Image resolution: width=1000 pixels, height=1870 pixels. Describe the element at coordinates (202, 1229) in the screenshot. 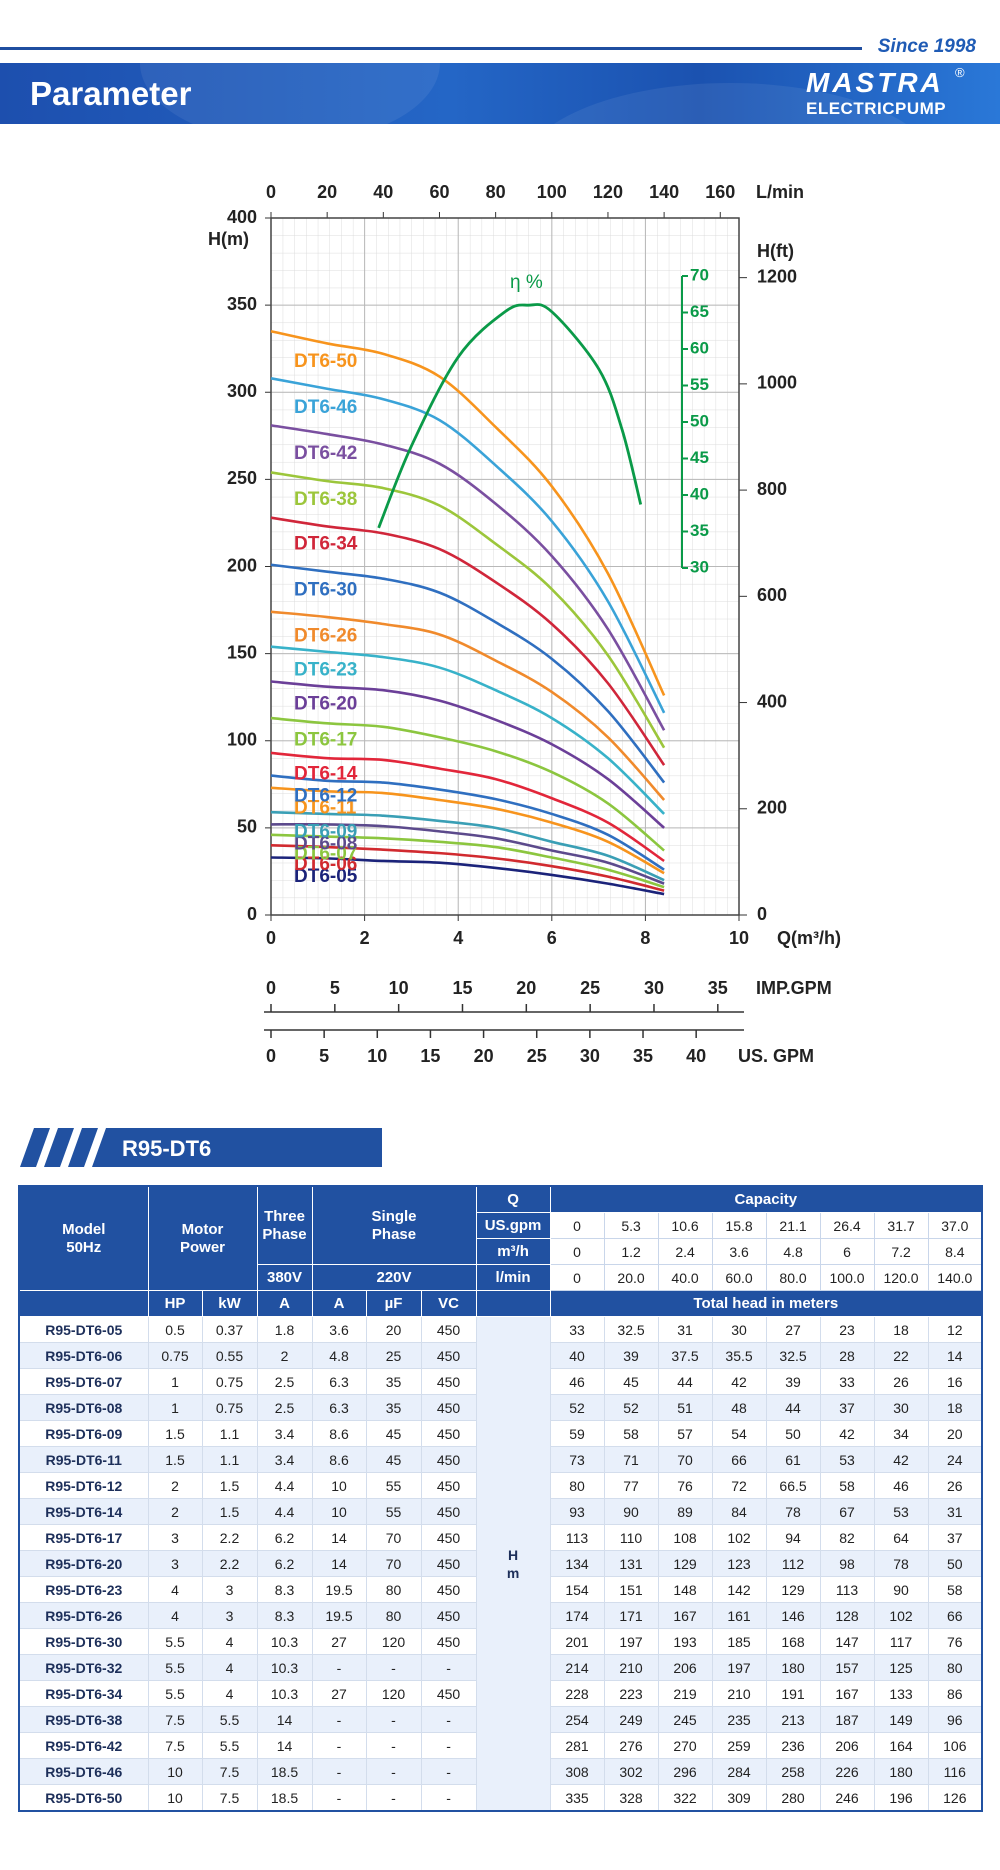

I see `cell-line: Motor` at that location.